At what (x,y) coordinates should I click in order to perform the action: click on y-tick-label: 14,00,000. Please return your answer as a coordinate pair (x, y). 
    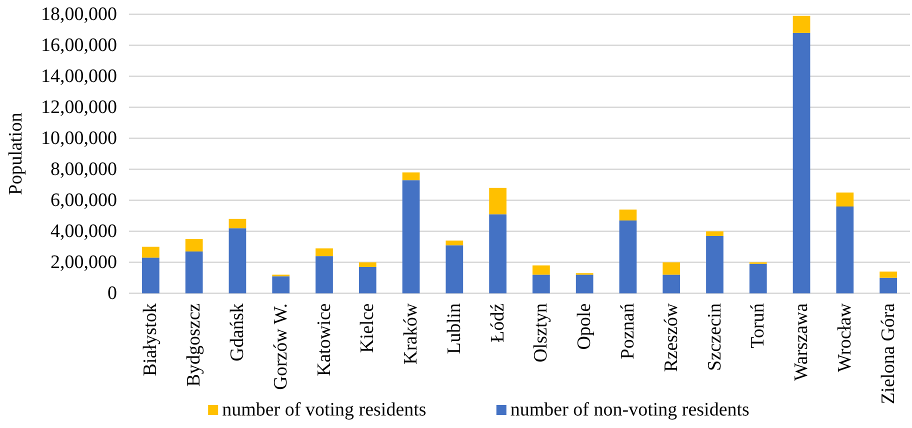
    Looking at the image, I should click on (79, 76).